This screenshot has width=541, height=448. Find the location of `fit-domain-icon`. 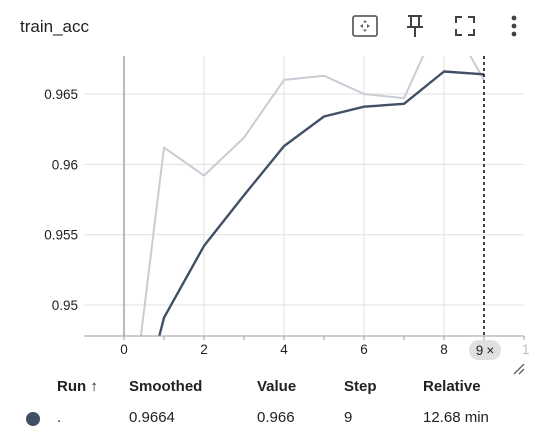

fit-domain-icon is located at coordinates (365, 26).